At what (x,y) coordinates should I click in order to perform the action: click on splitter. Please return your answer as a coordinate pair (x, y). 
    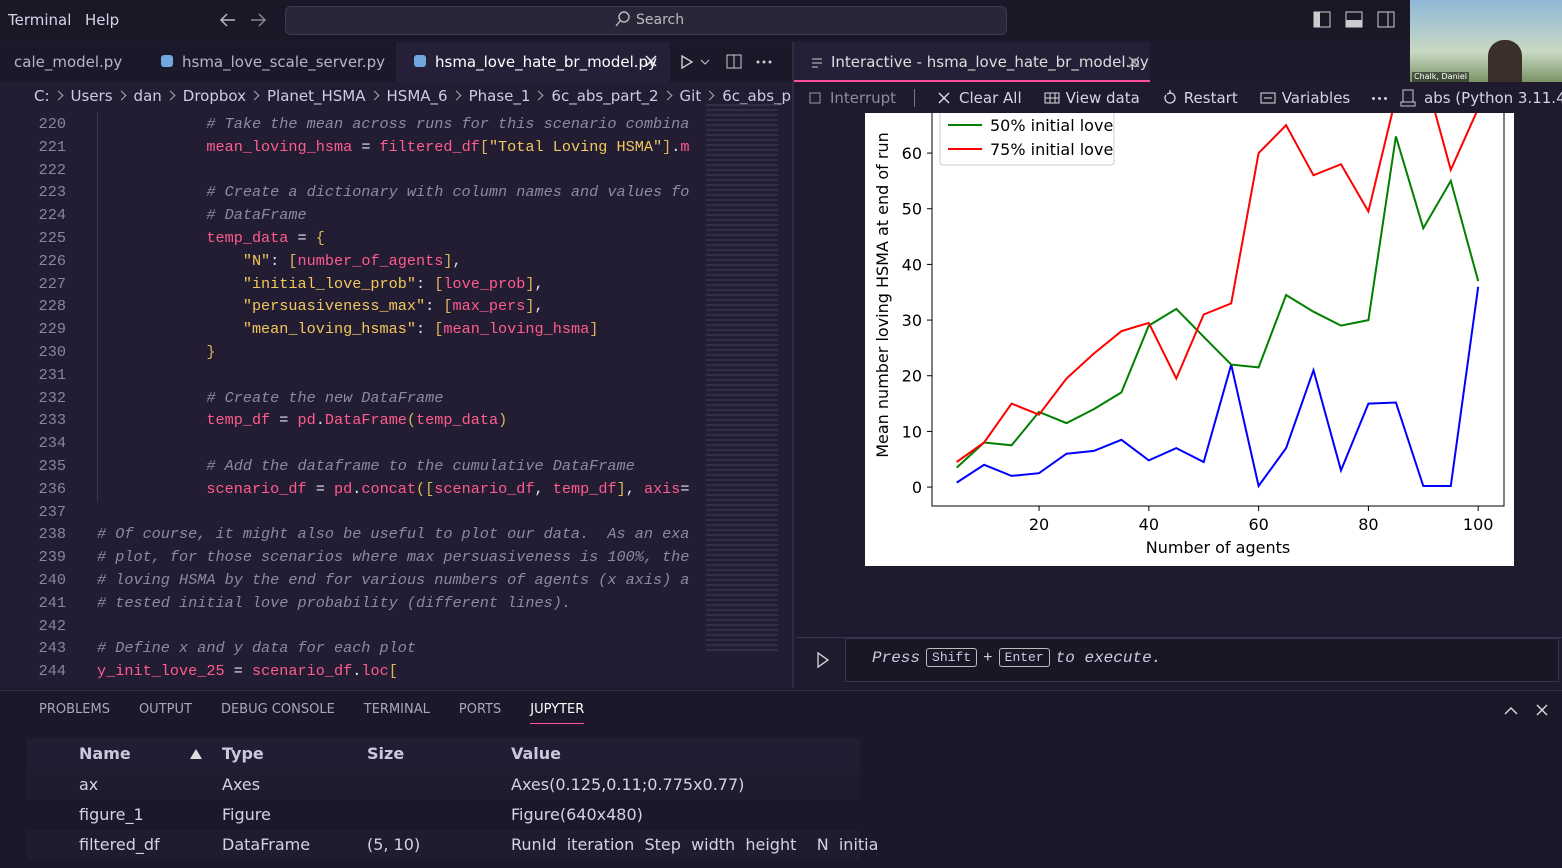
    Looking at the image, I should click on (793, 365).